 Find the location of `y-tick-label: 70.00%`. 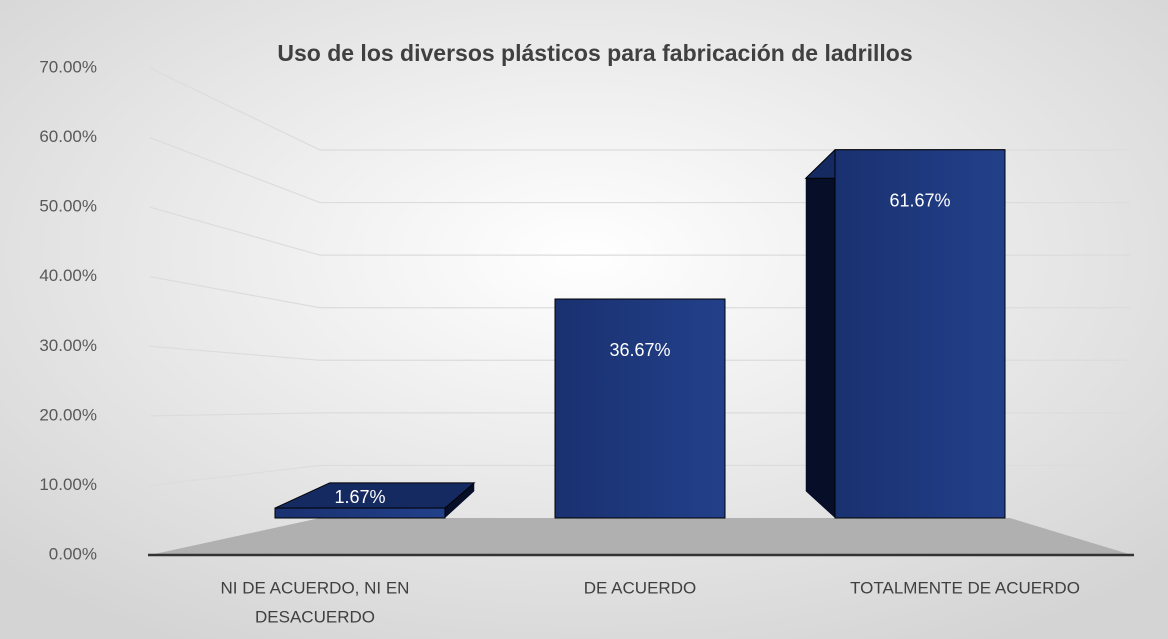

y-tick-label: 70.00% is located at coordinates (68, 66).